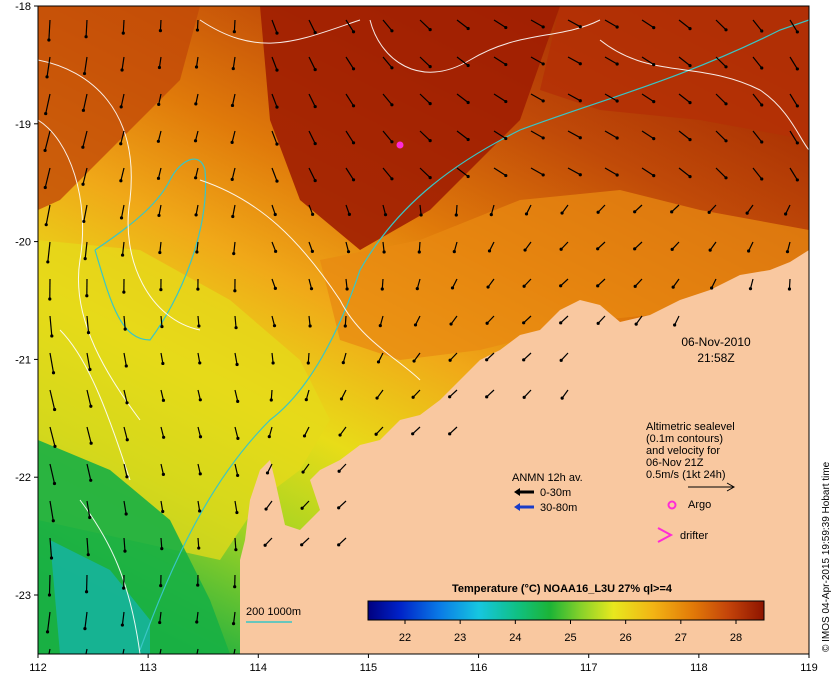 This screenshot has height=685, width=840. Describe the element at coordinates (405, 638) in the screenshot. I see `colorbar-tick-label: 22` at that location.